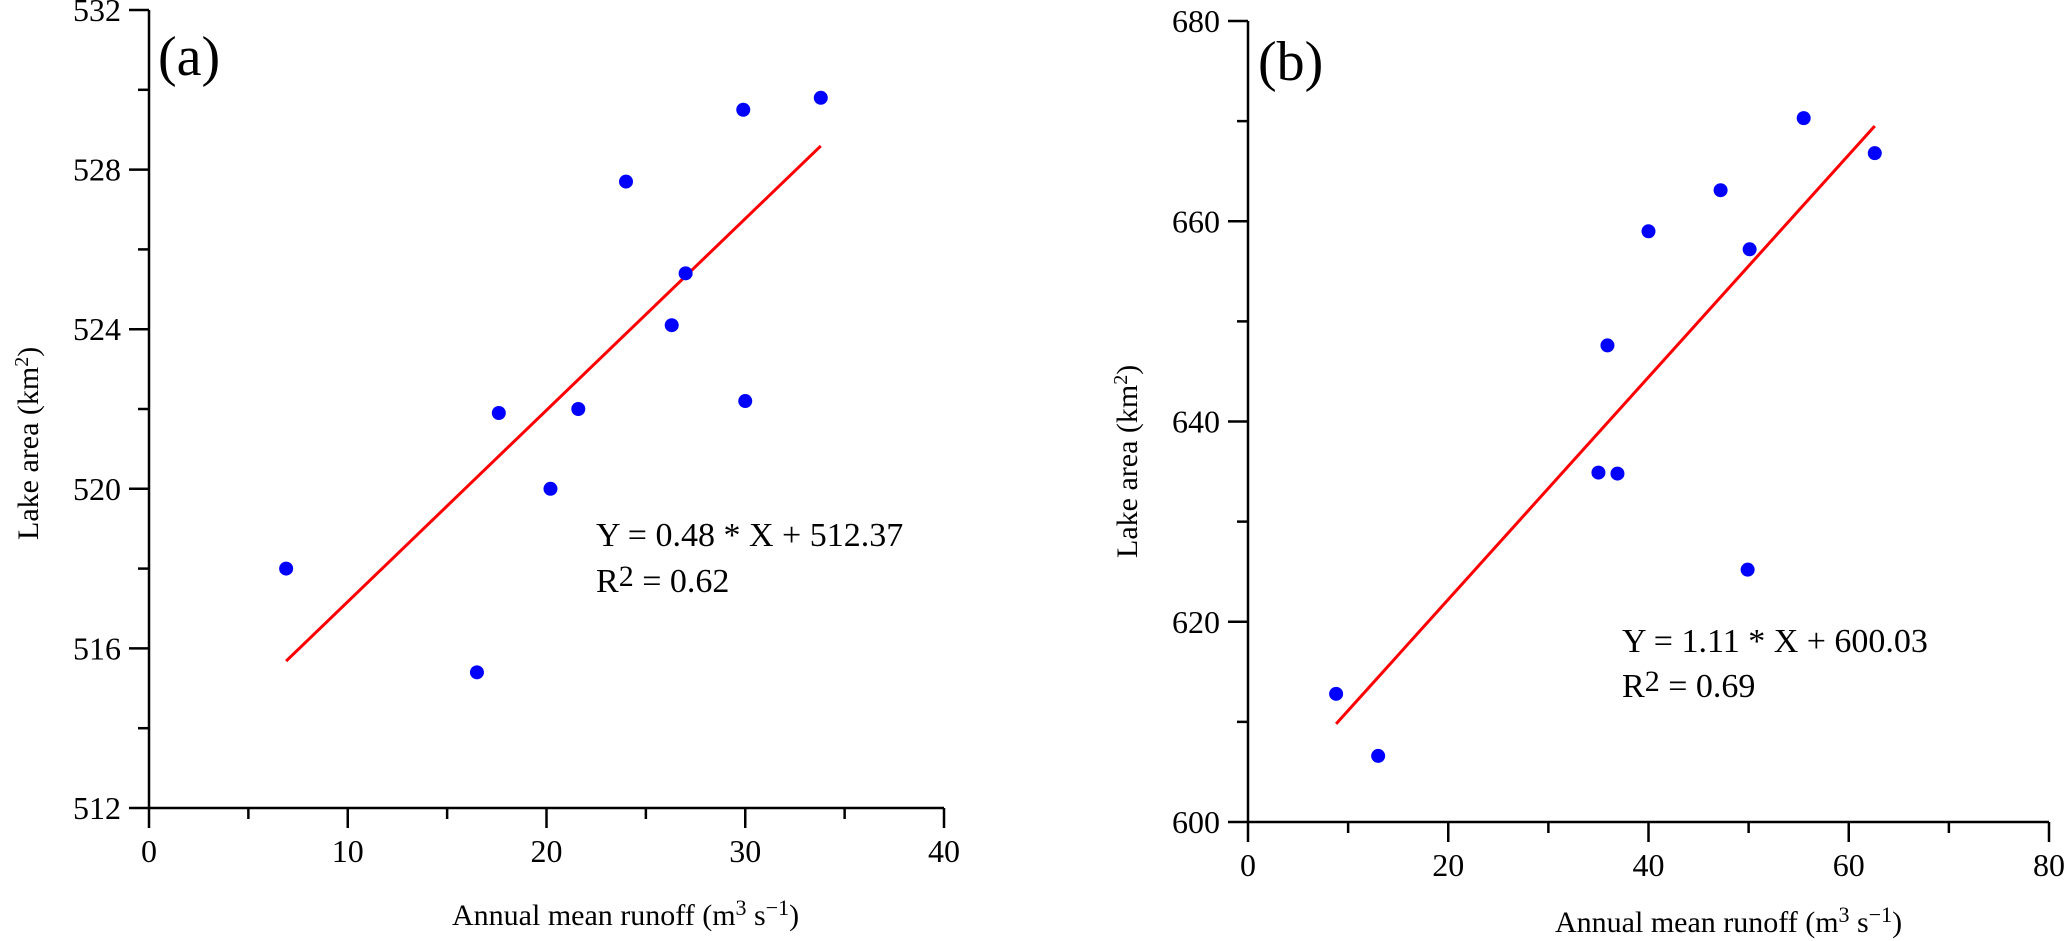  Describe the element at coordinates (607, 581) in the screenshot. I see `r2-prefix-a: R` at that location.